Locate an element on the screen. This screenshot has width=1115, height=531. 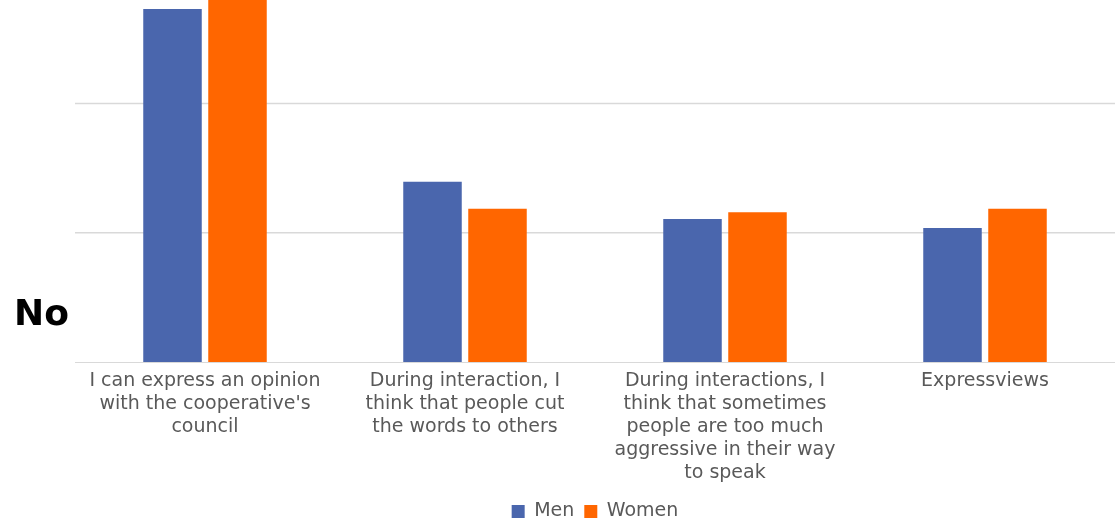
x-tick-label: During interaction, I think that people cut the words to others is located at coordinates (465, 402).